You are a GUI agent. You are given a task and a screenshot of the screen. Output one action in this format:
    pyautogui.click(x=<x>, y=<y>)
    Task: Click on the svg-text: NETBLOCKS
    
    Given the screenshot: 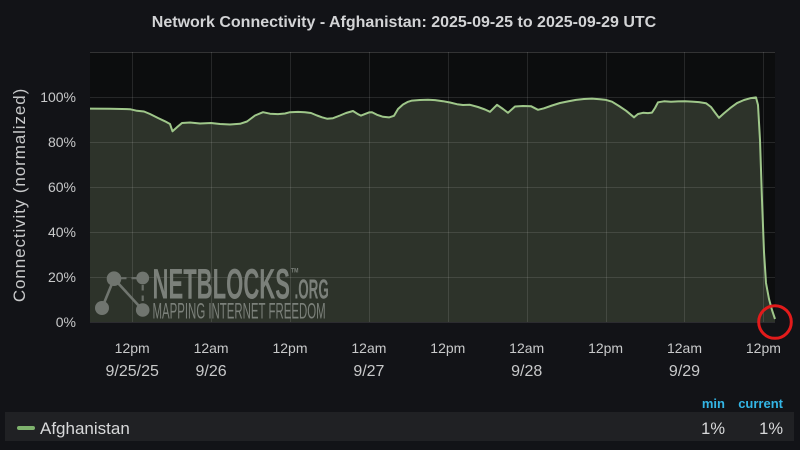 What is the action you would take?
    pyautogui.click(x=221, y=285)
    